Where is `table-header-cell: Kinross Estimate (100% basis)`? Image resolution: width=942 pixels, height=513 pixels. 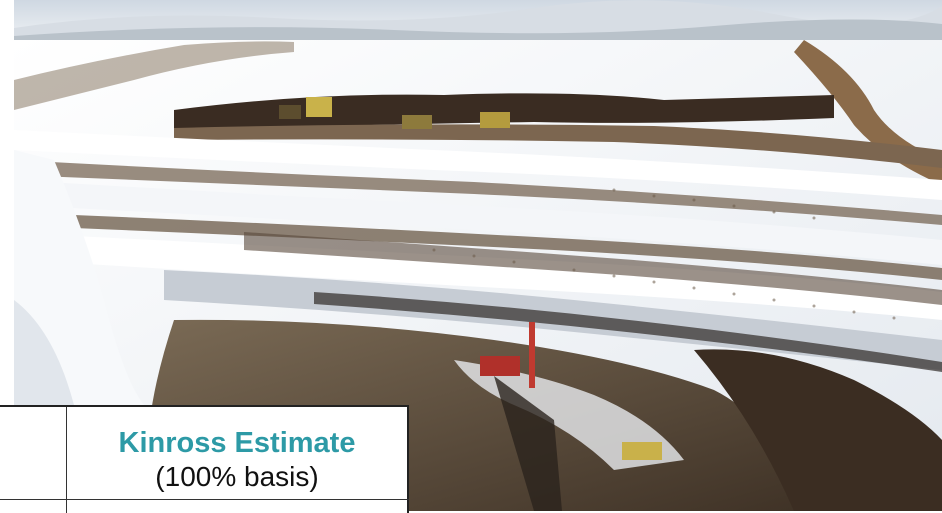 table-header-cell: Kinross Estimate (100% basis) is located at coordinates (237, 453).